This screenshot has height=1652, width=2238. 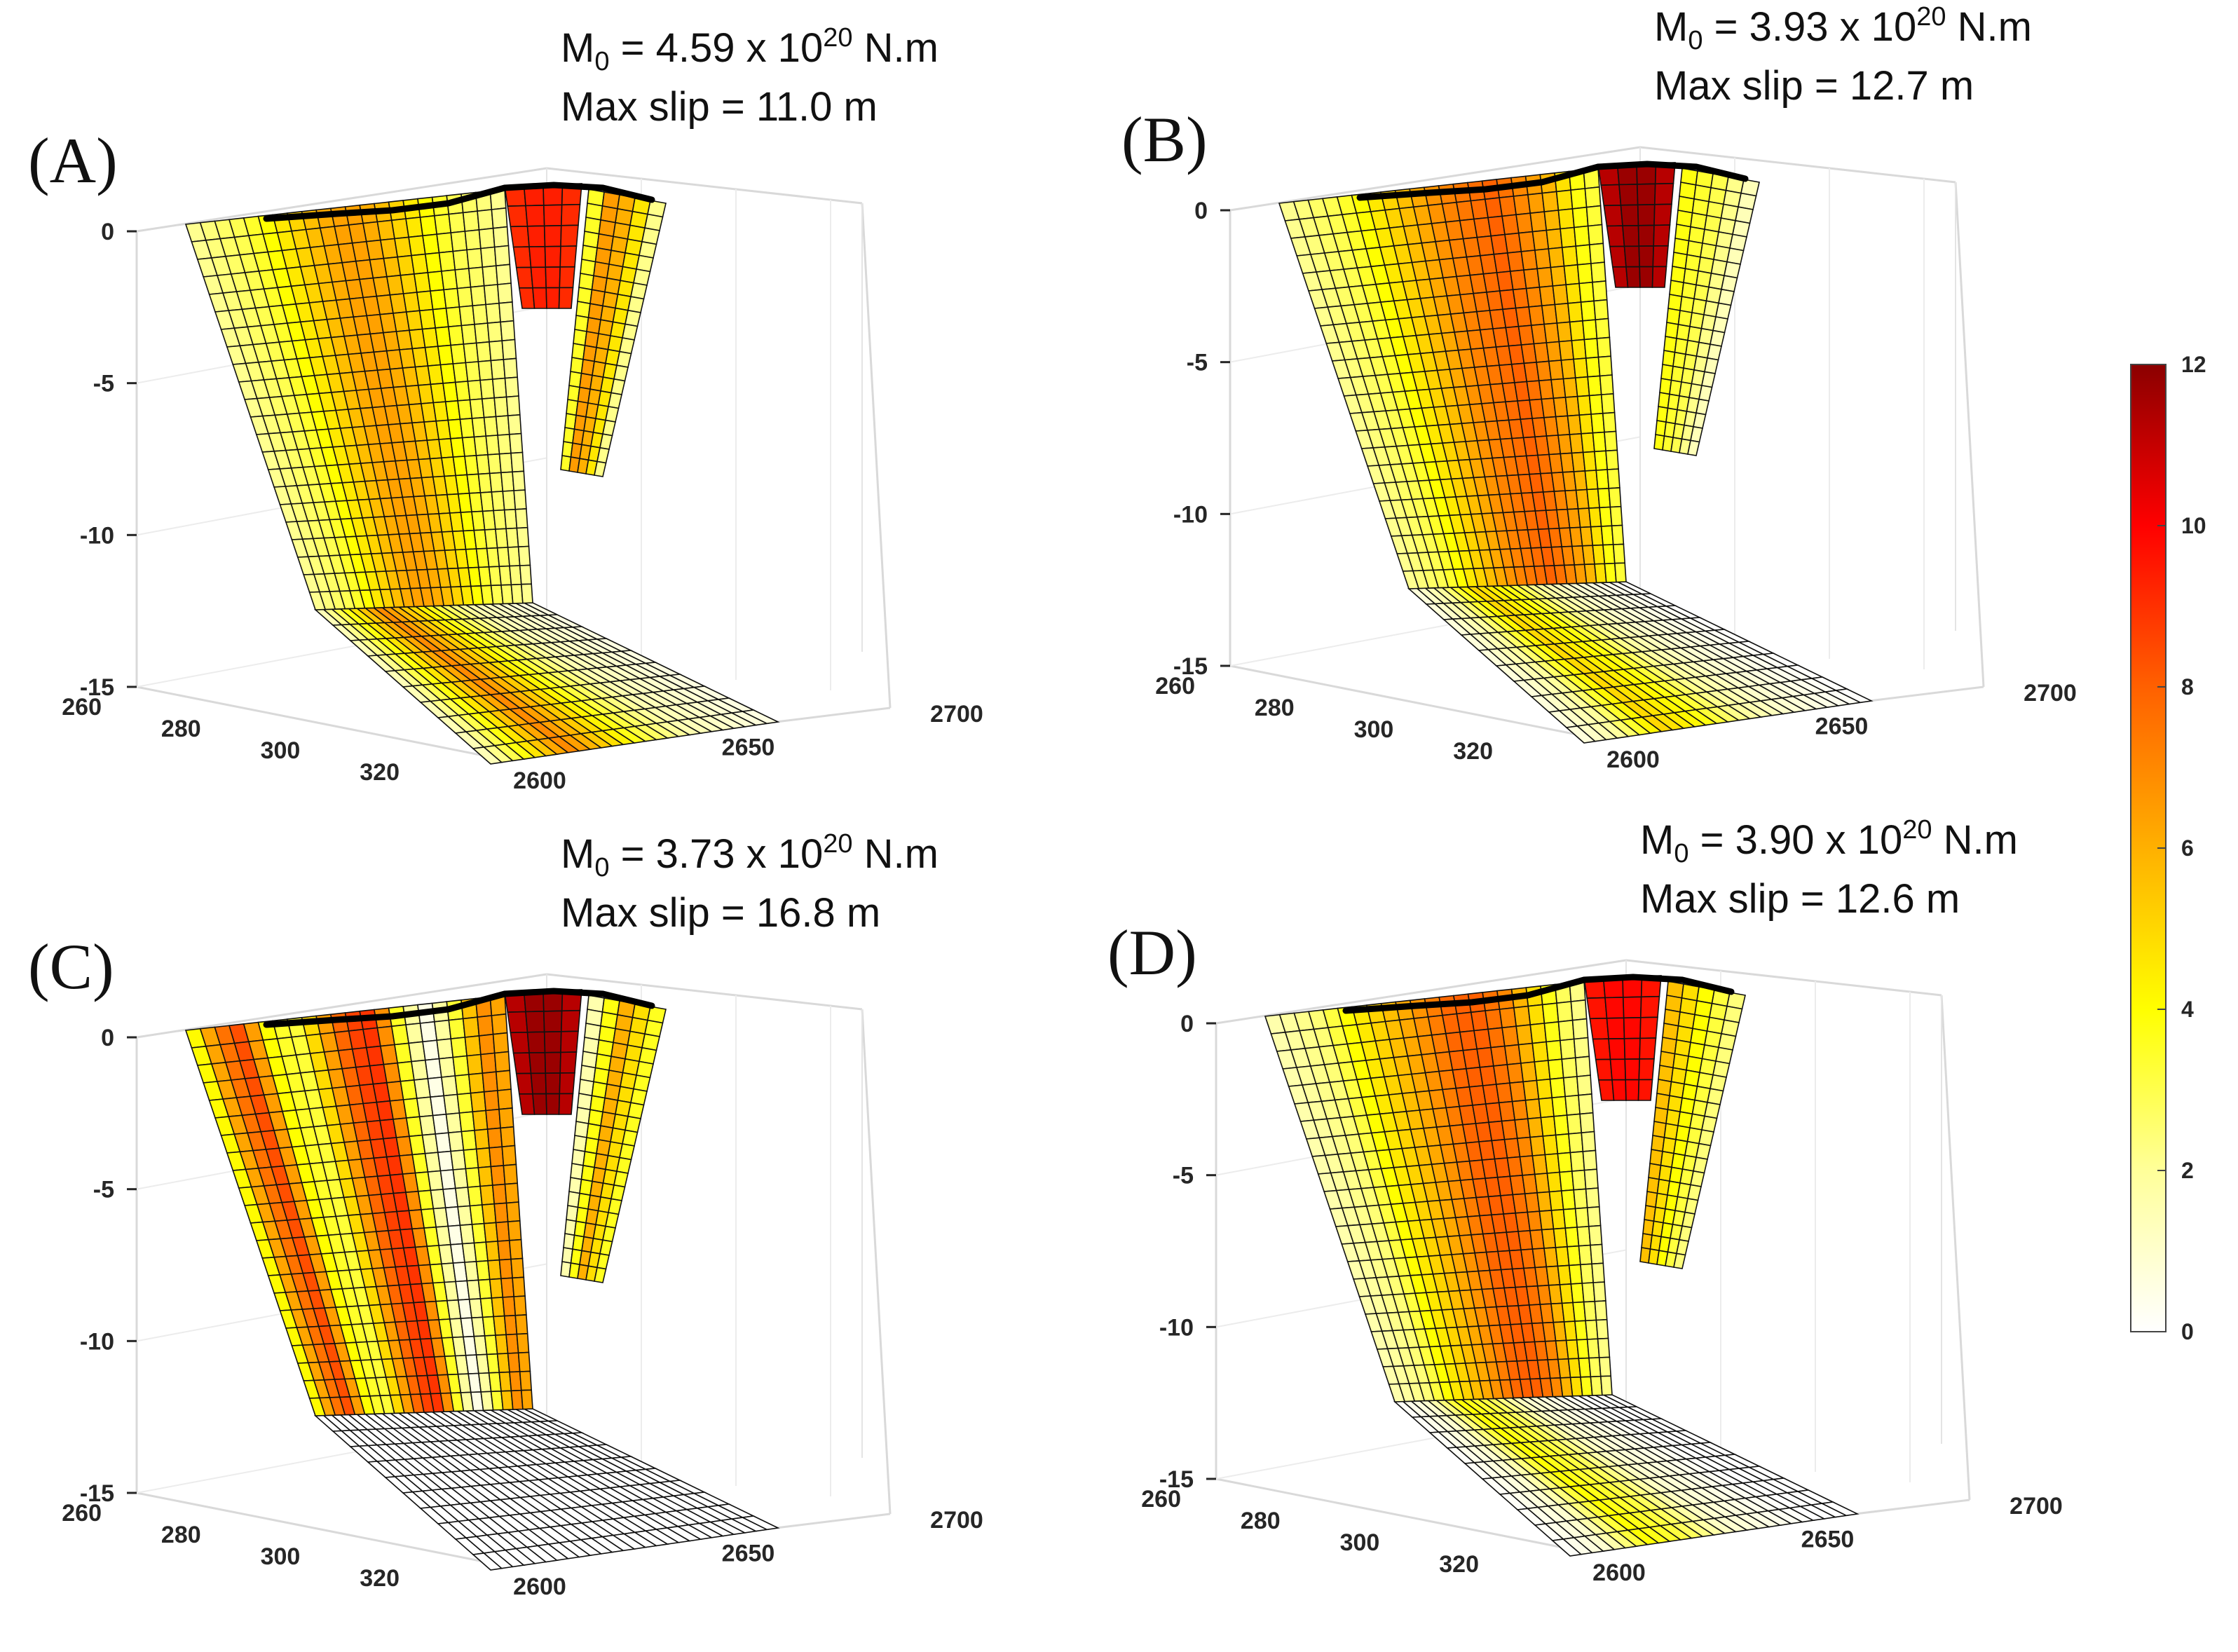 What do you see at coordinates (1814, 86) in the screenshot?
I see `max-slip-text: Max slip = 12.7 m` at bounding box center [1814, 86].